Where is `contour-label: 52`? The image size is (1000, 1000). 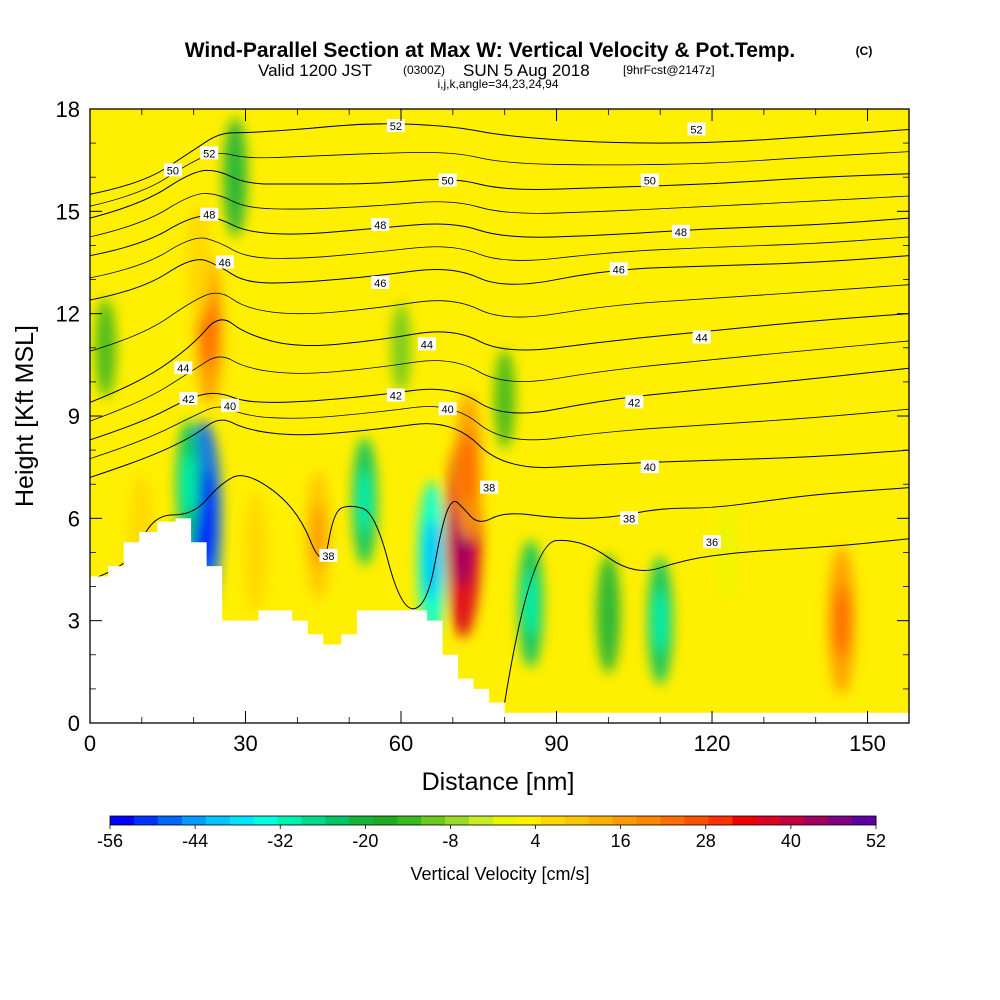
contour-label: 52 is located at coordinates (696, 130).